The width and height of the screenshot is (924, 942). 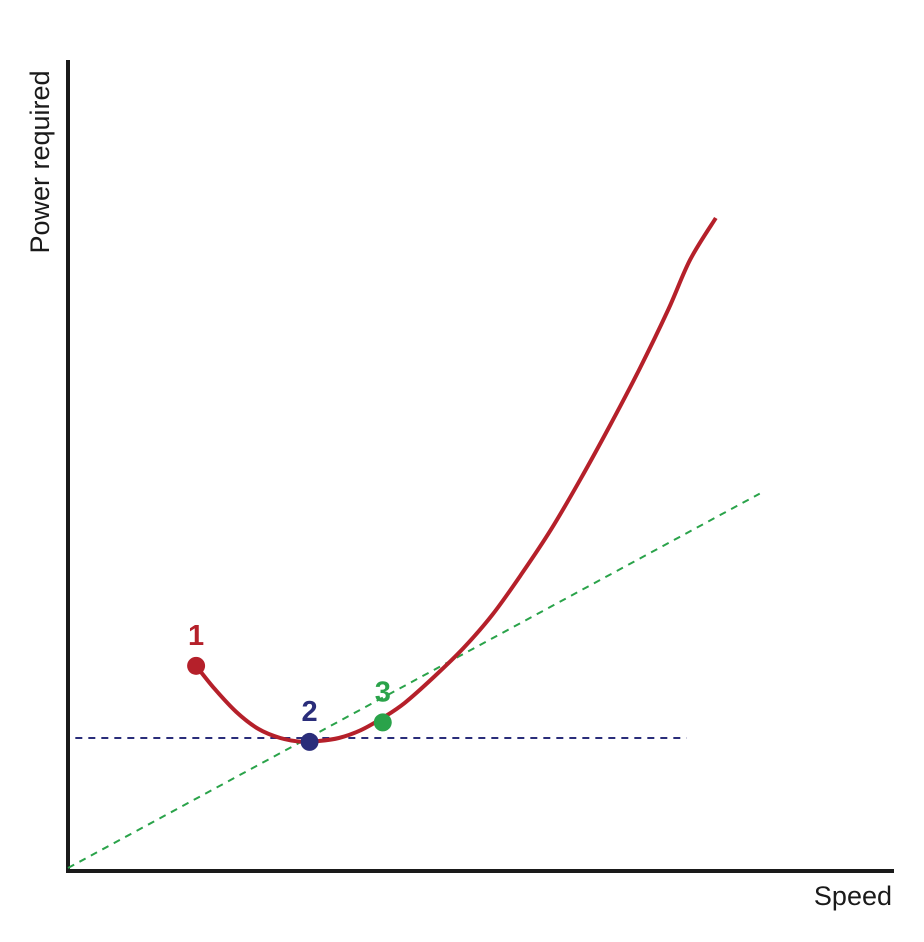 I want to click on point-3-marker, so click(x=382, y=722).